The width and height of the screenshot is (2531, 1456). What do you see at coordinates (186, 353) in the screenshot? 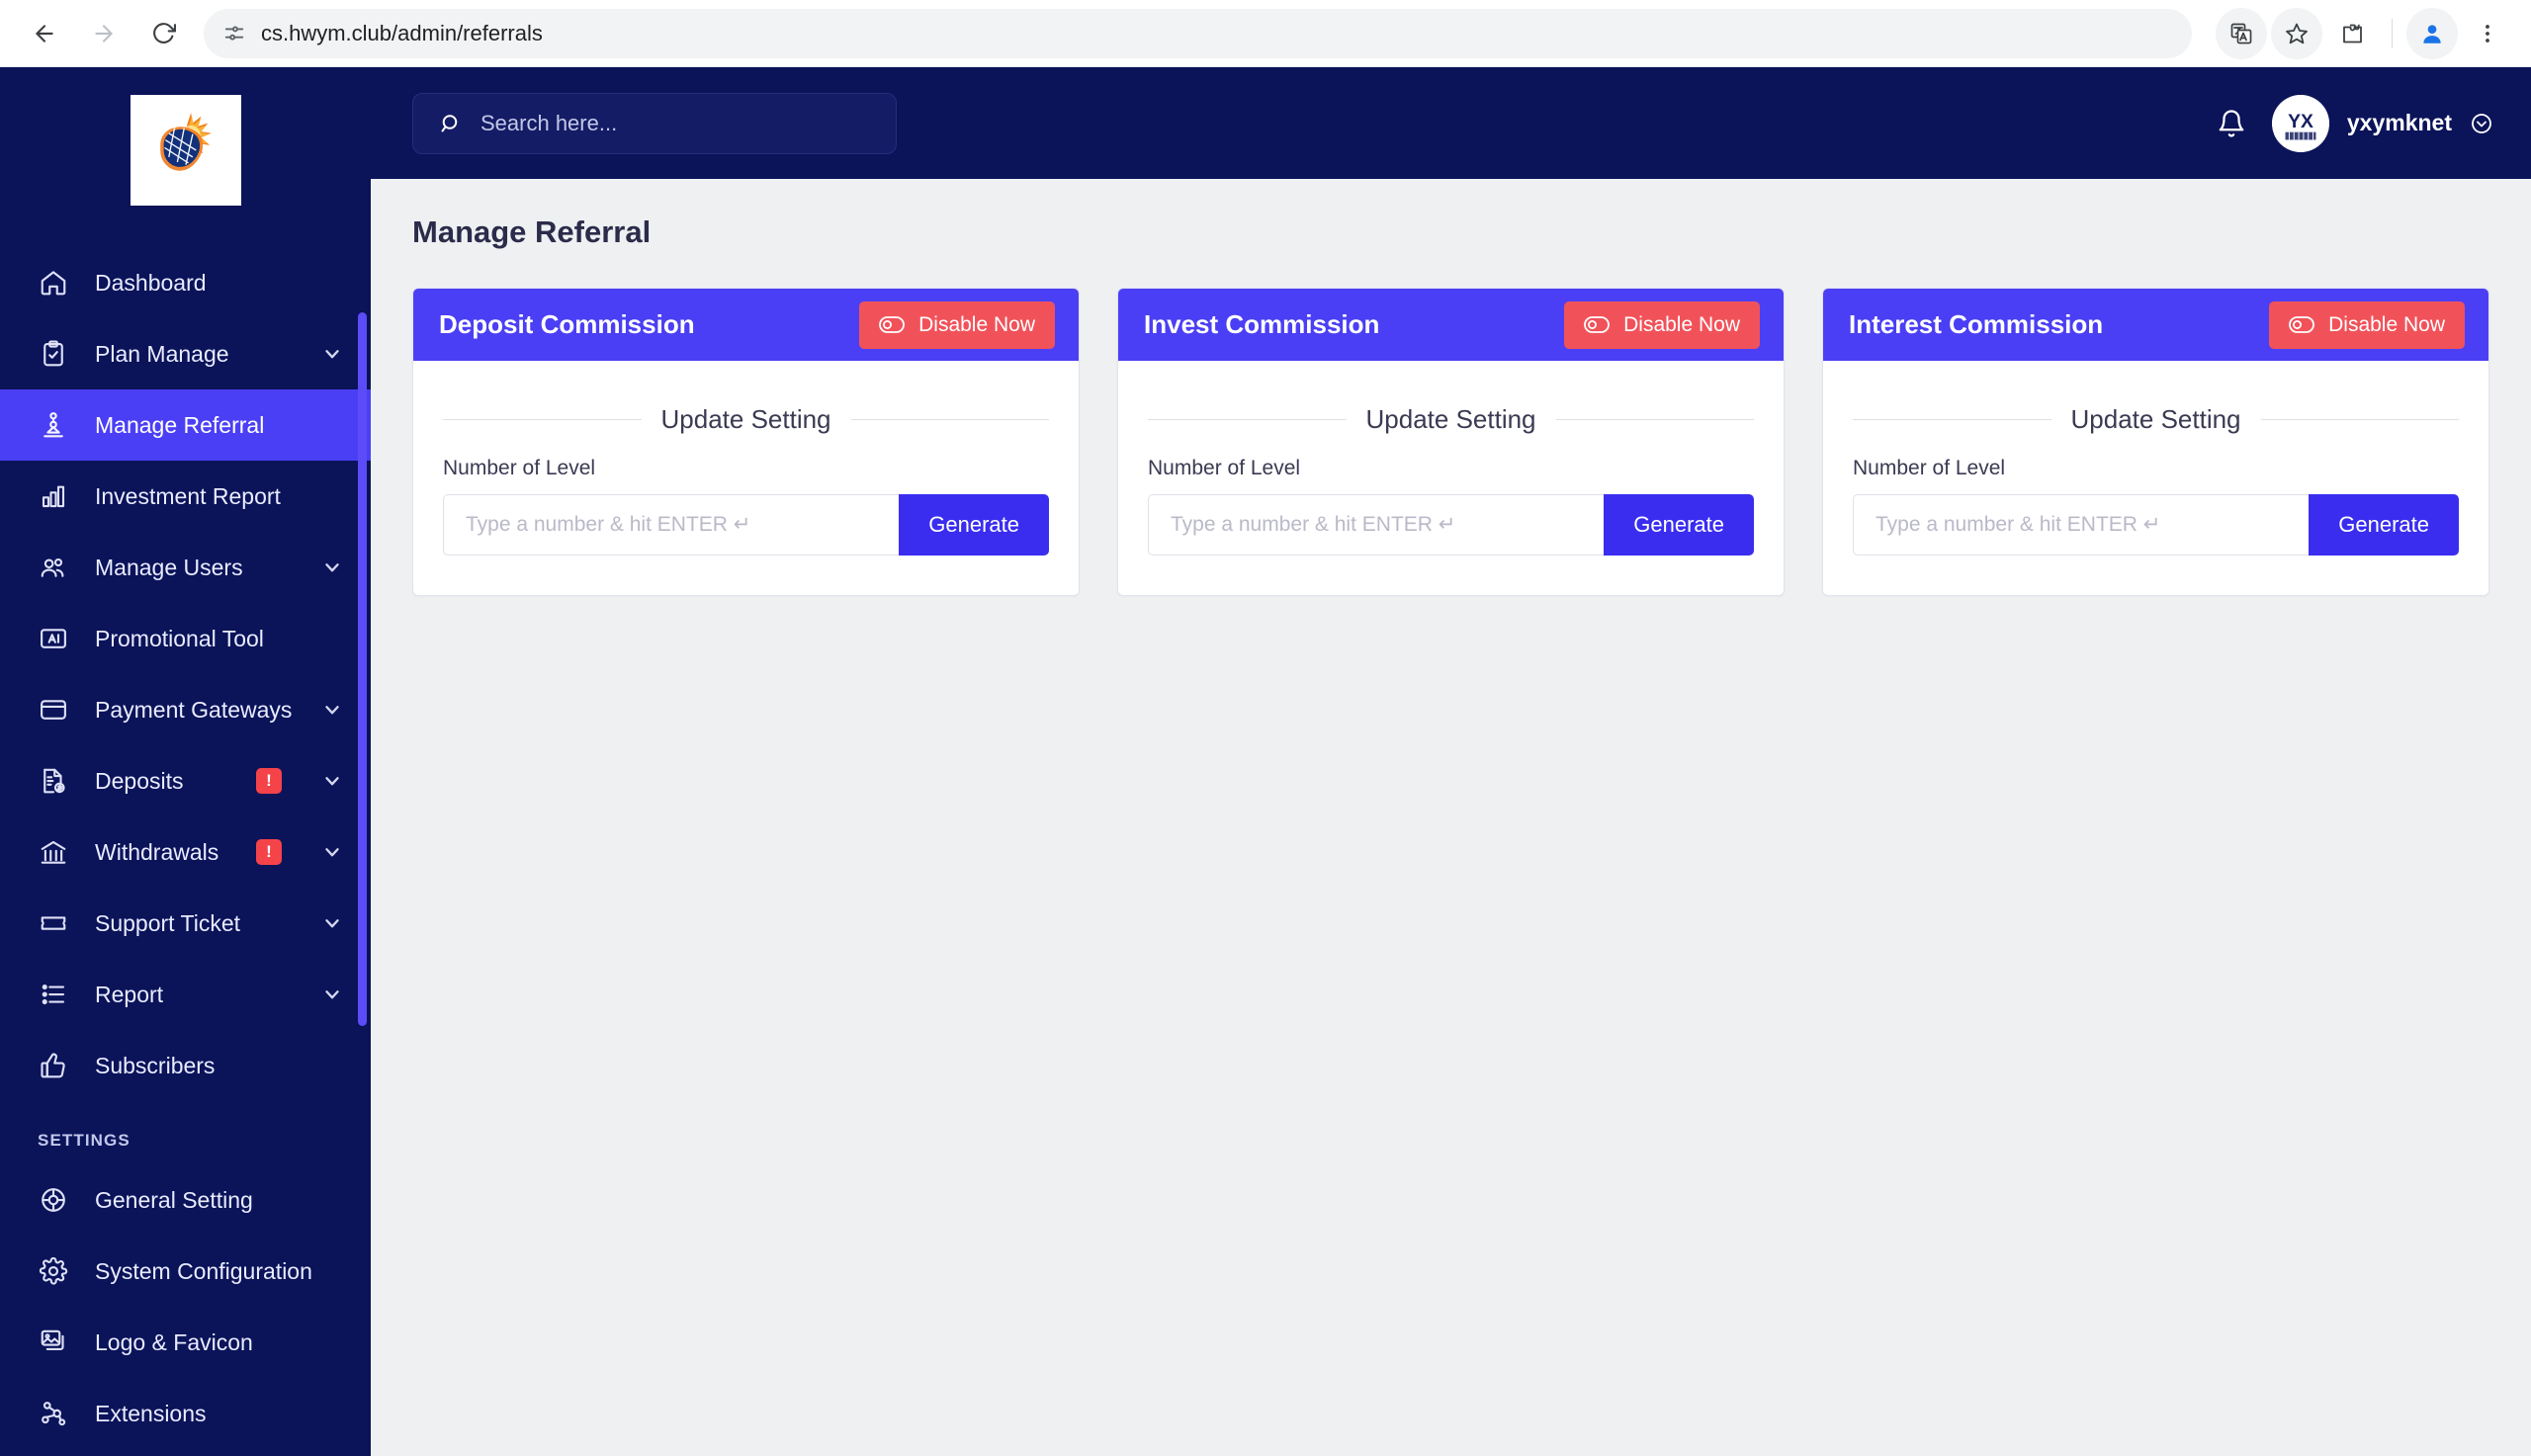
I see `sidebar-item-plan-manage: Plan Manage` at bounding box center [186, 353].